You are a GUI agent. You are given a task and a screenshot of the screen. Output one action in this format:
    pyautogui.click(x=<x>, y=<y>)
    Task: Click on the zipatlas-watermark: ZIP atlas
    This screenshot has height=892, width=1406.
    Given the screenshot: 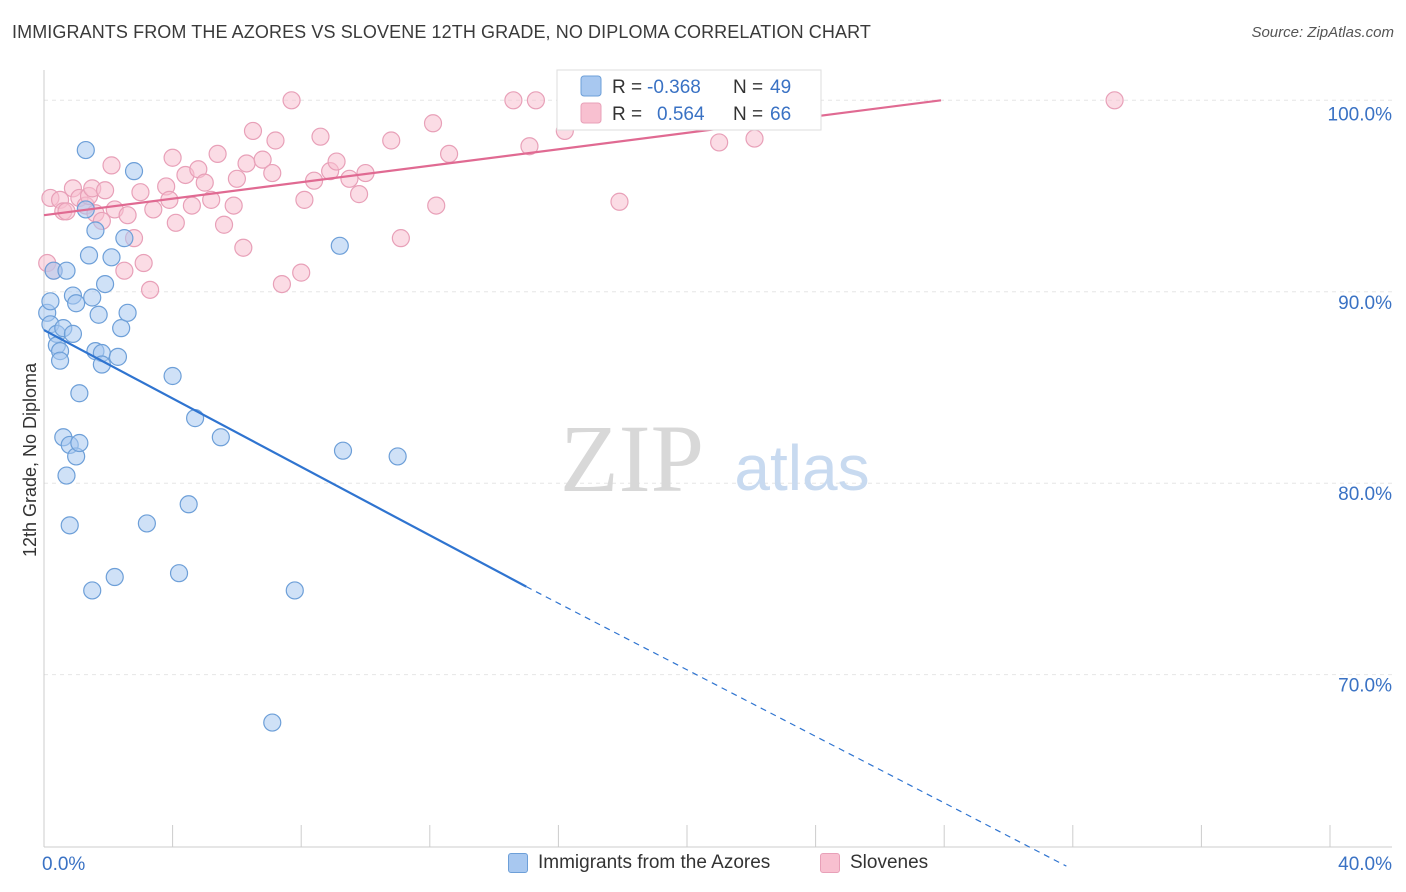 What is the action you would take?
    pyautogui.click(x=715, y=458)
    